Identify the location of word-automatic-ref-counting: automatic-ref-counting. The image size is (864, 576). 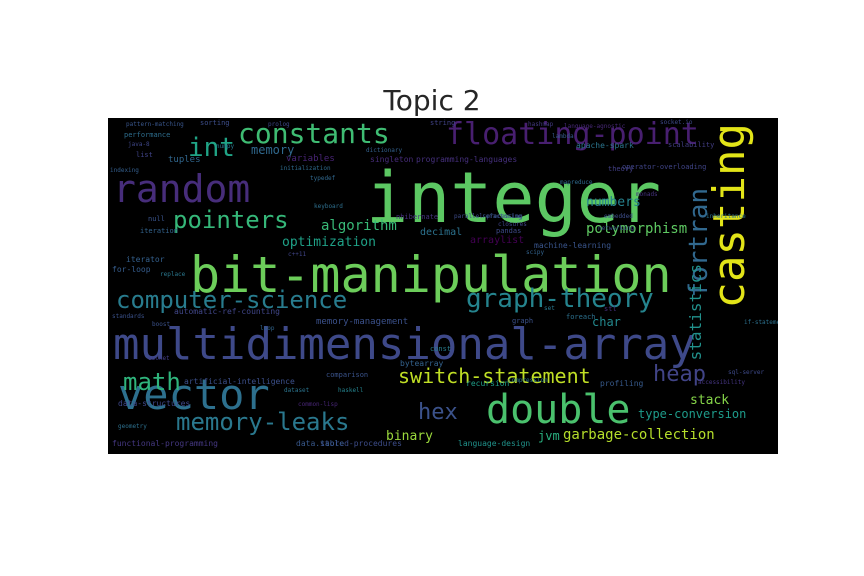
(227, 311).